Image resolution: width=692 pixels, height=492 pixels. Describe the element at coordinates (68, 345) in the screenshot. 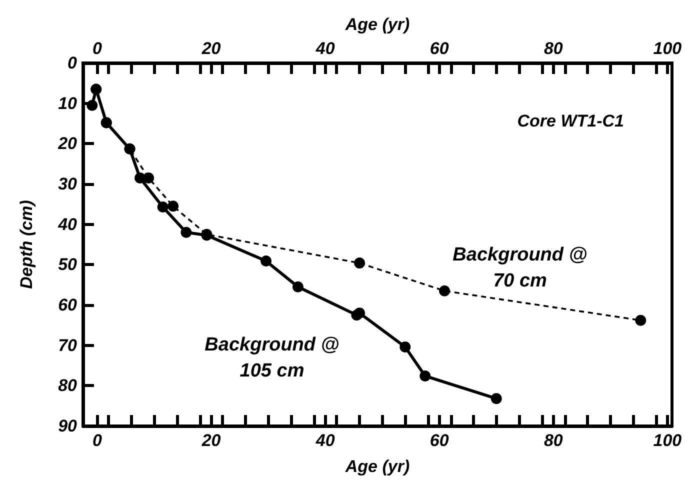

I see `y-tick-label: 70` at that location.